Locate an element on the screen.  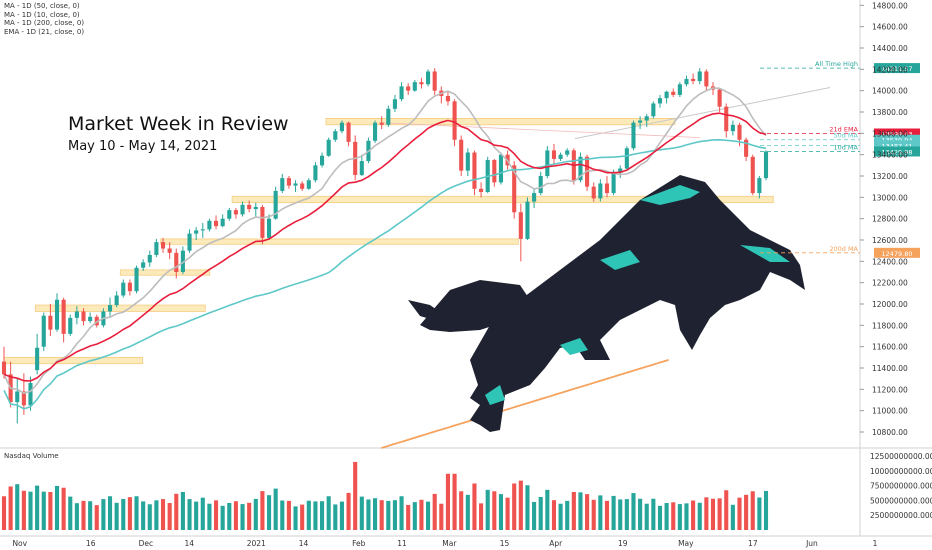
level-value: 13598.43 is located at coordinates (896, 135).